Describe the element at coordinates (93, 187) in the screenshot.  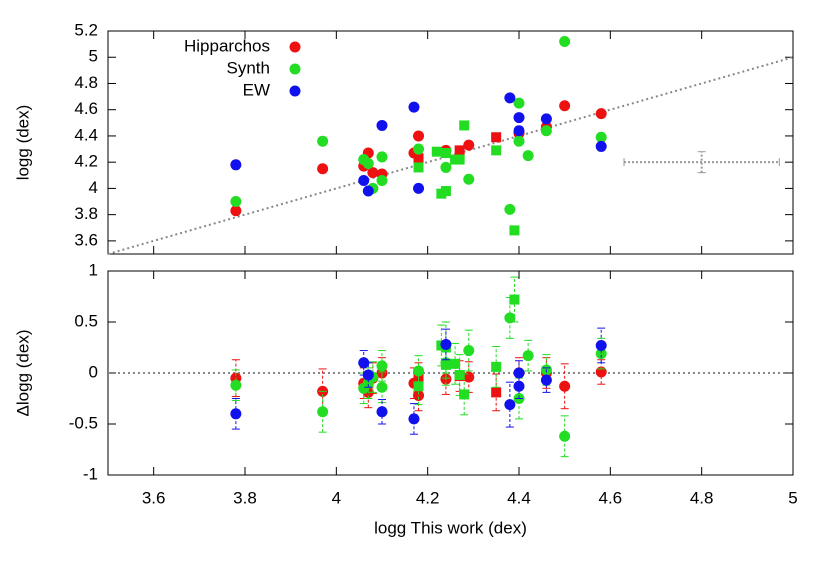
I see `y-tick-label: 4` at that location.